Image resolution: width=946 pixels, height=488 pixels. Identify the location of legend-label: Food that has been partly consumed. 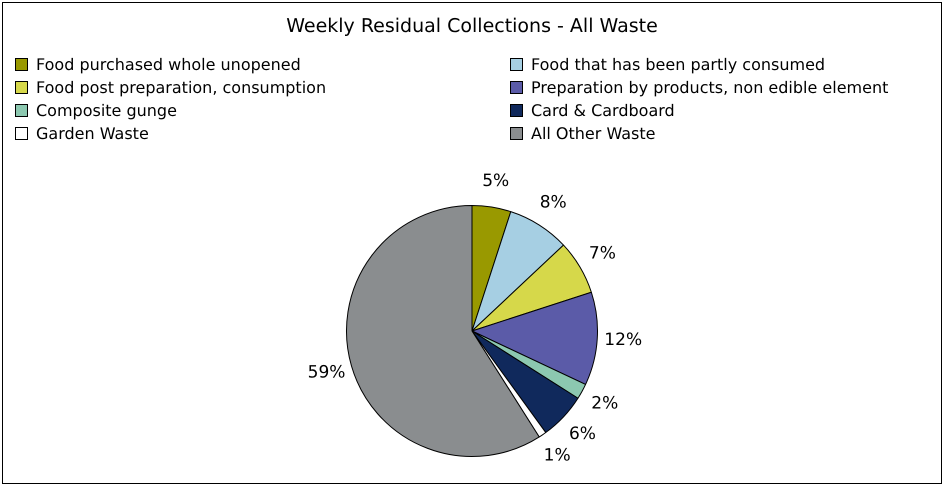
(678, 64).